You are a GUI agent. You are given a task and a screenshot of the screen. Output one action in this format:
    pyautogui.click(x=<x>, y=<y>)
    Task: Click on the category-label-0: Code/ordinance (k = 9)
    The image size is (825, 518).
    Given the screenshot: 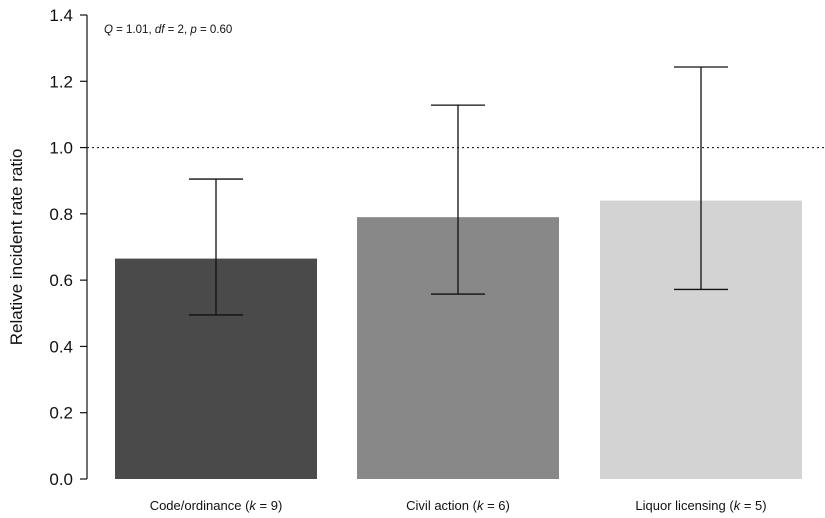 What is the action you would take?
    pyautogui.click(x=216, y=505)
    